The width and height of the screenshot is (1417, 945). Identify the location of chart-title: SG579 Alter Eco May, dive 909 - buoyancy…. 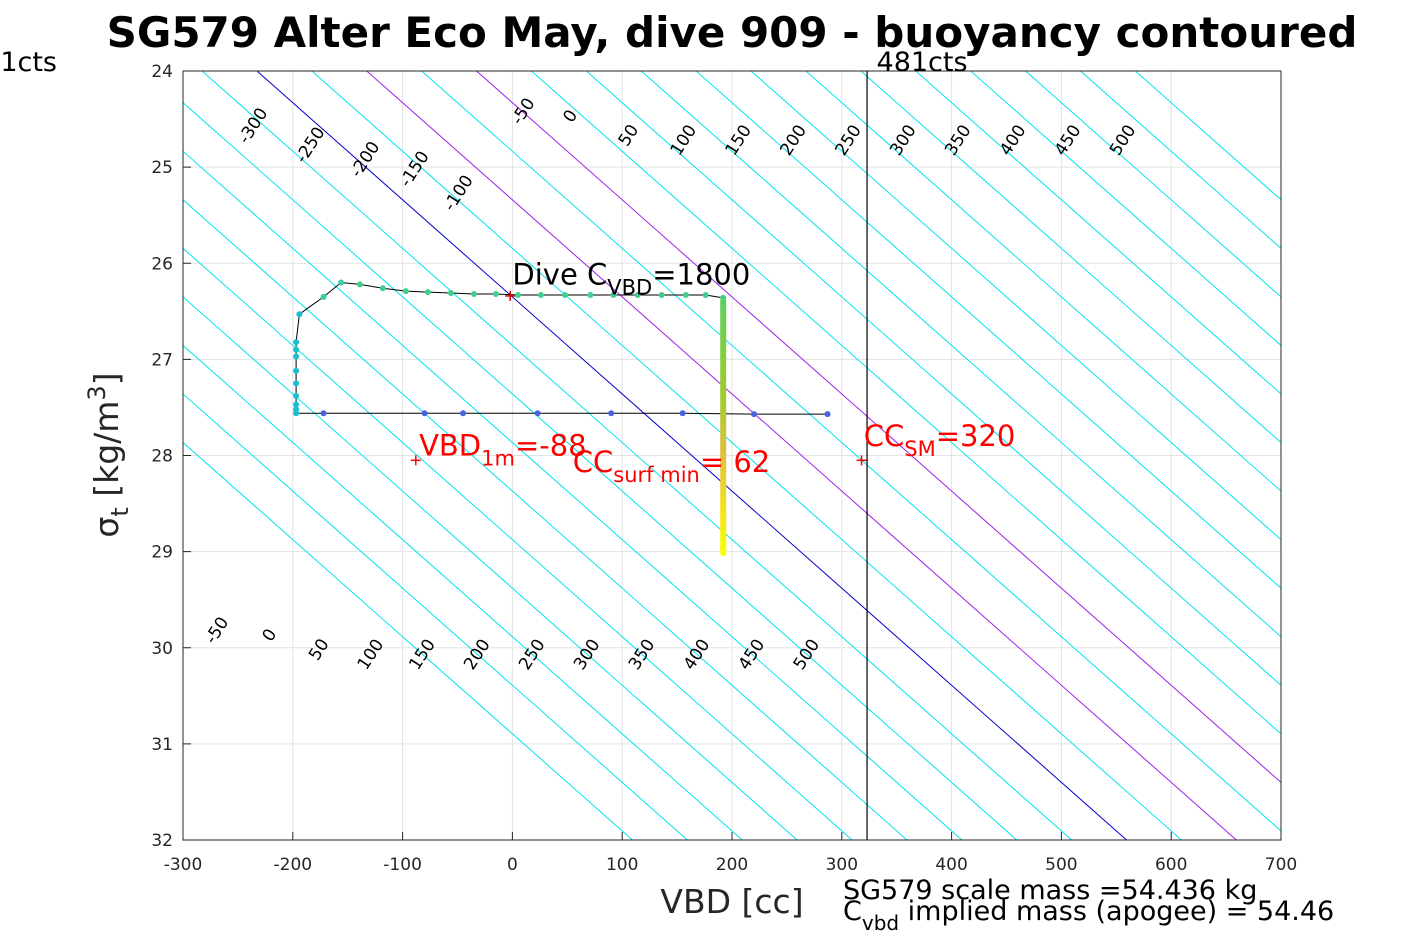
(732, 32).